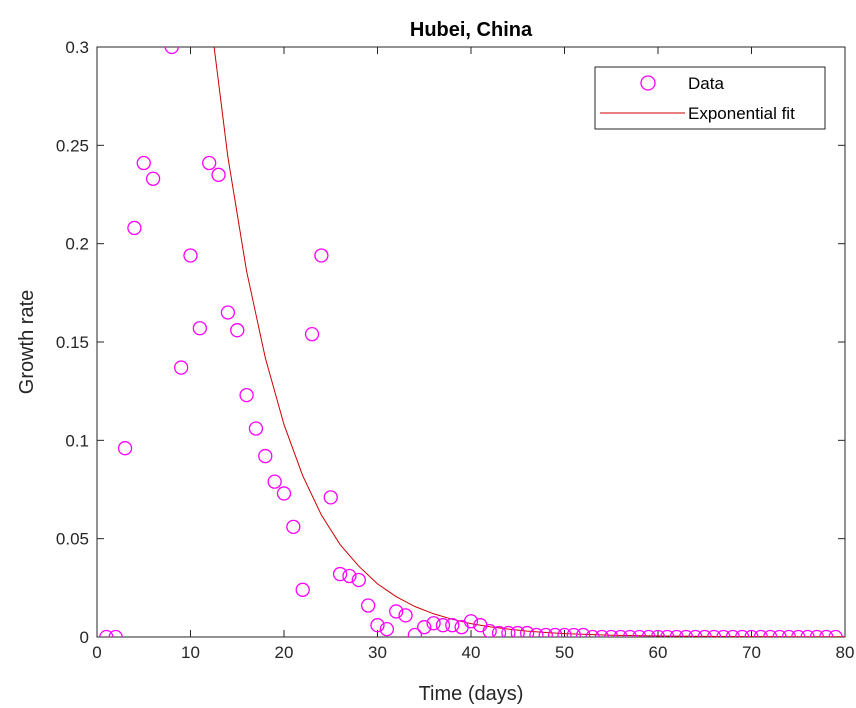 This screenshot has height=708, width=856. I want to click on x-tick-label: 40, so click(471, 652).